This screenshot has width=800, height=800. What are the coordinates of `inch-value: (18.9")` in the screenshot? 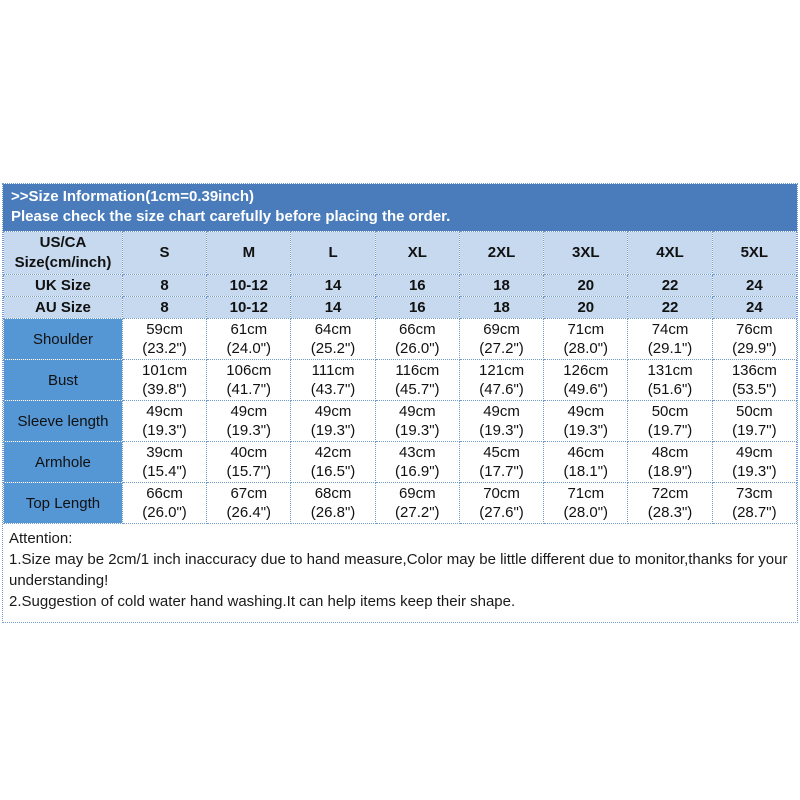 It's located at (670, 471).